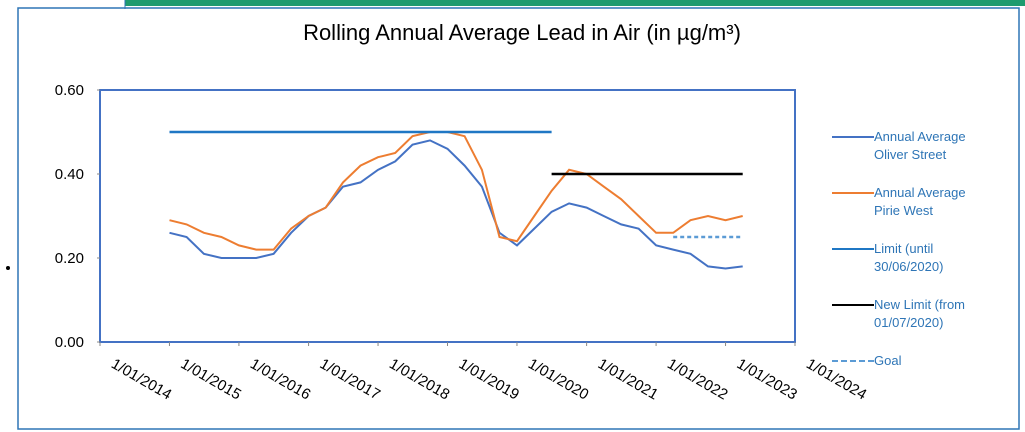 Image resolution: width=1025 pixels, height=432 pixels. What do you see at coordinates (69, 342) in the screenshot?
I see `y-tick-label: 0.00` at bounding box center [69, 342].